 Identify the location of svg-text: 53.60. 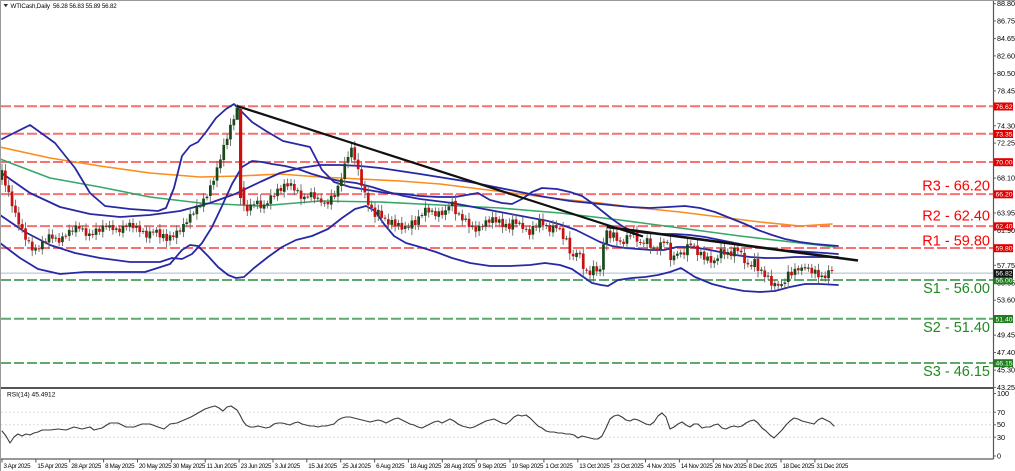
(1006, 300).